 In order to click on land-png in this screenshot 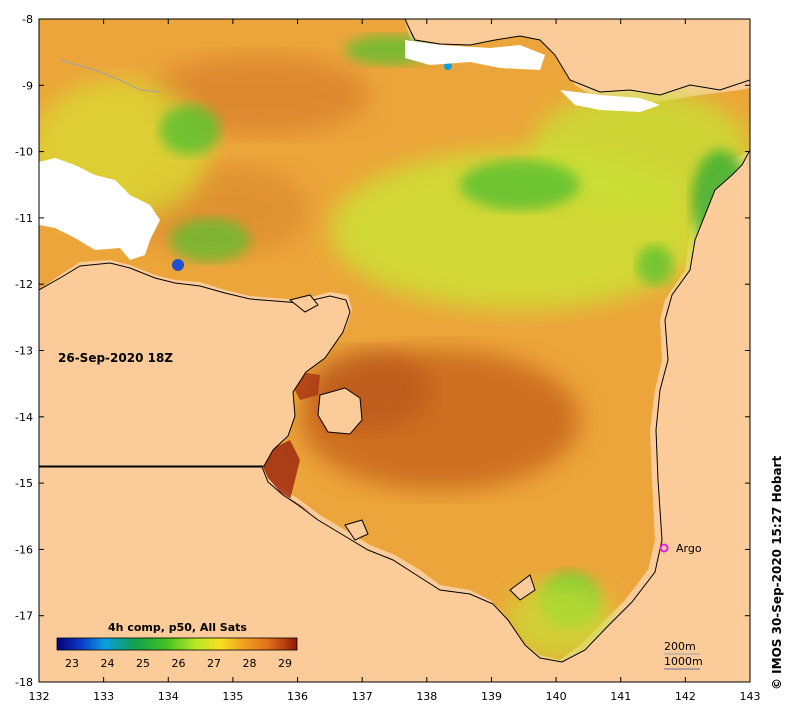, I will do `click(577, 57)`.